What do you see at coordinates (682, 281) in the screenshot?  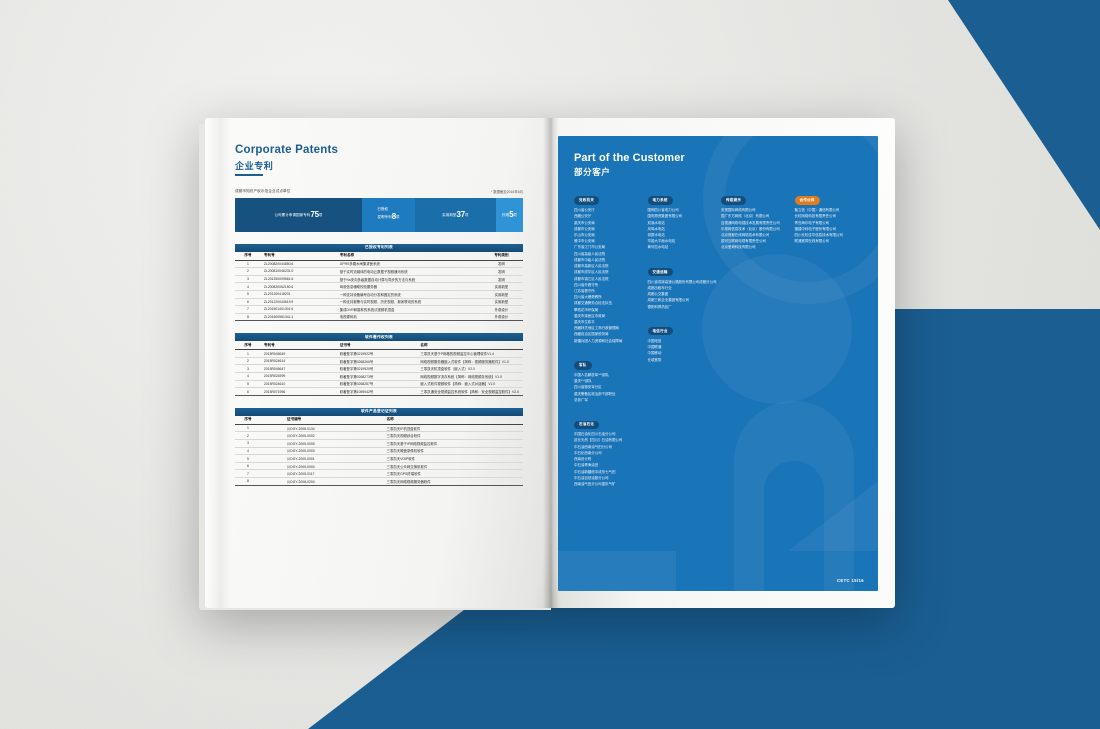 I see `list-item: 四川省成渝高速公路股份有限公司成都分公司` at bounding box center [682, 281].